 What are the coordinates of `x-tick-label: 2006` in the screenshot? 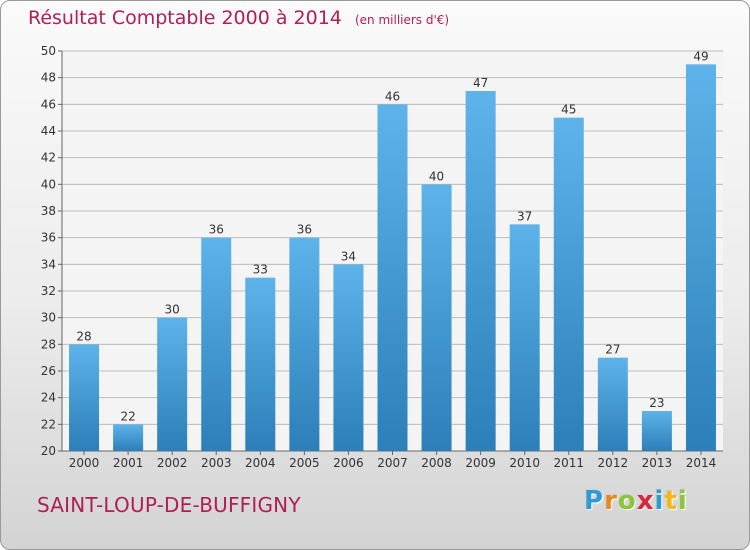 It's located at (348, 463).